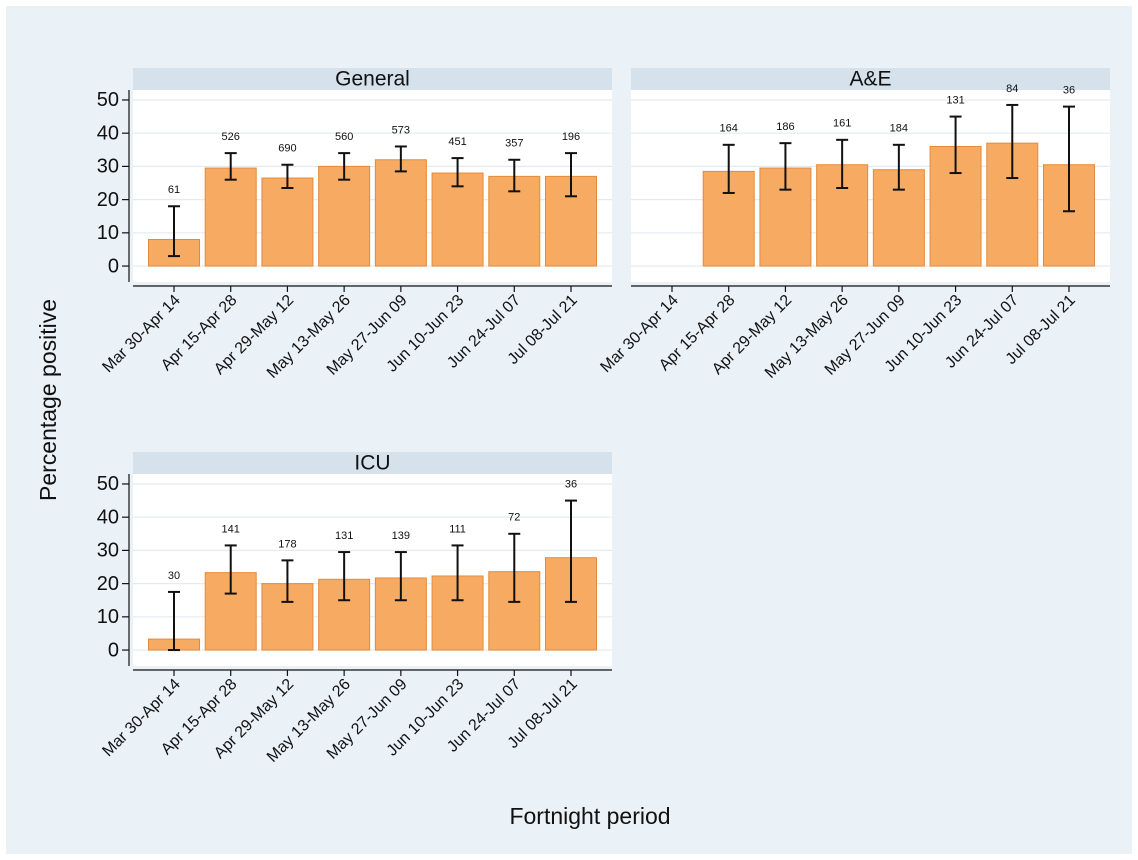 Image resolution: width=1138 pixels, height=860 pixels. Describe the element at coordinates (571, 137) in the screenshot. I see `count-label: 196` at that location.